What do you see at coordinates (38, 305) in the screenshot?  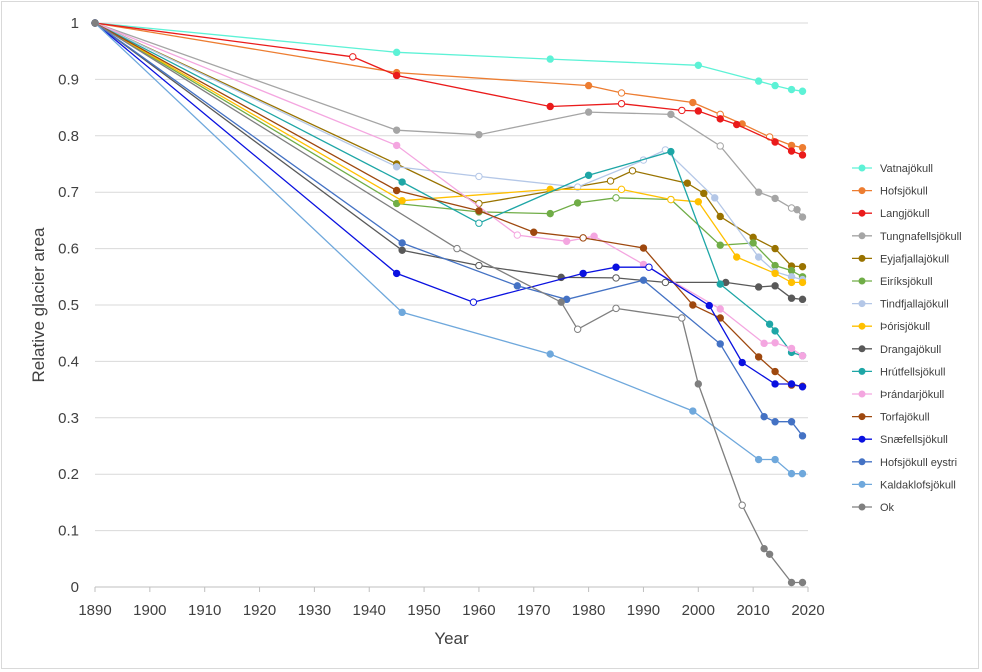 I see `y-axis-title: Relative glacier area` at bounding box center [38, 305].